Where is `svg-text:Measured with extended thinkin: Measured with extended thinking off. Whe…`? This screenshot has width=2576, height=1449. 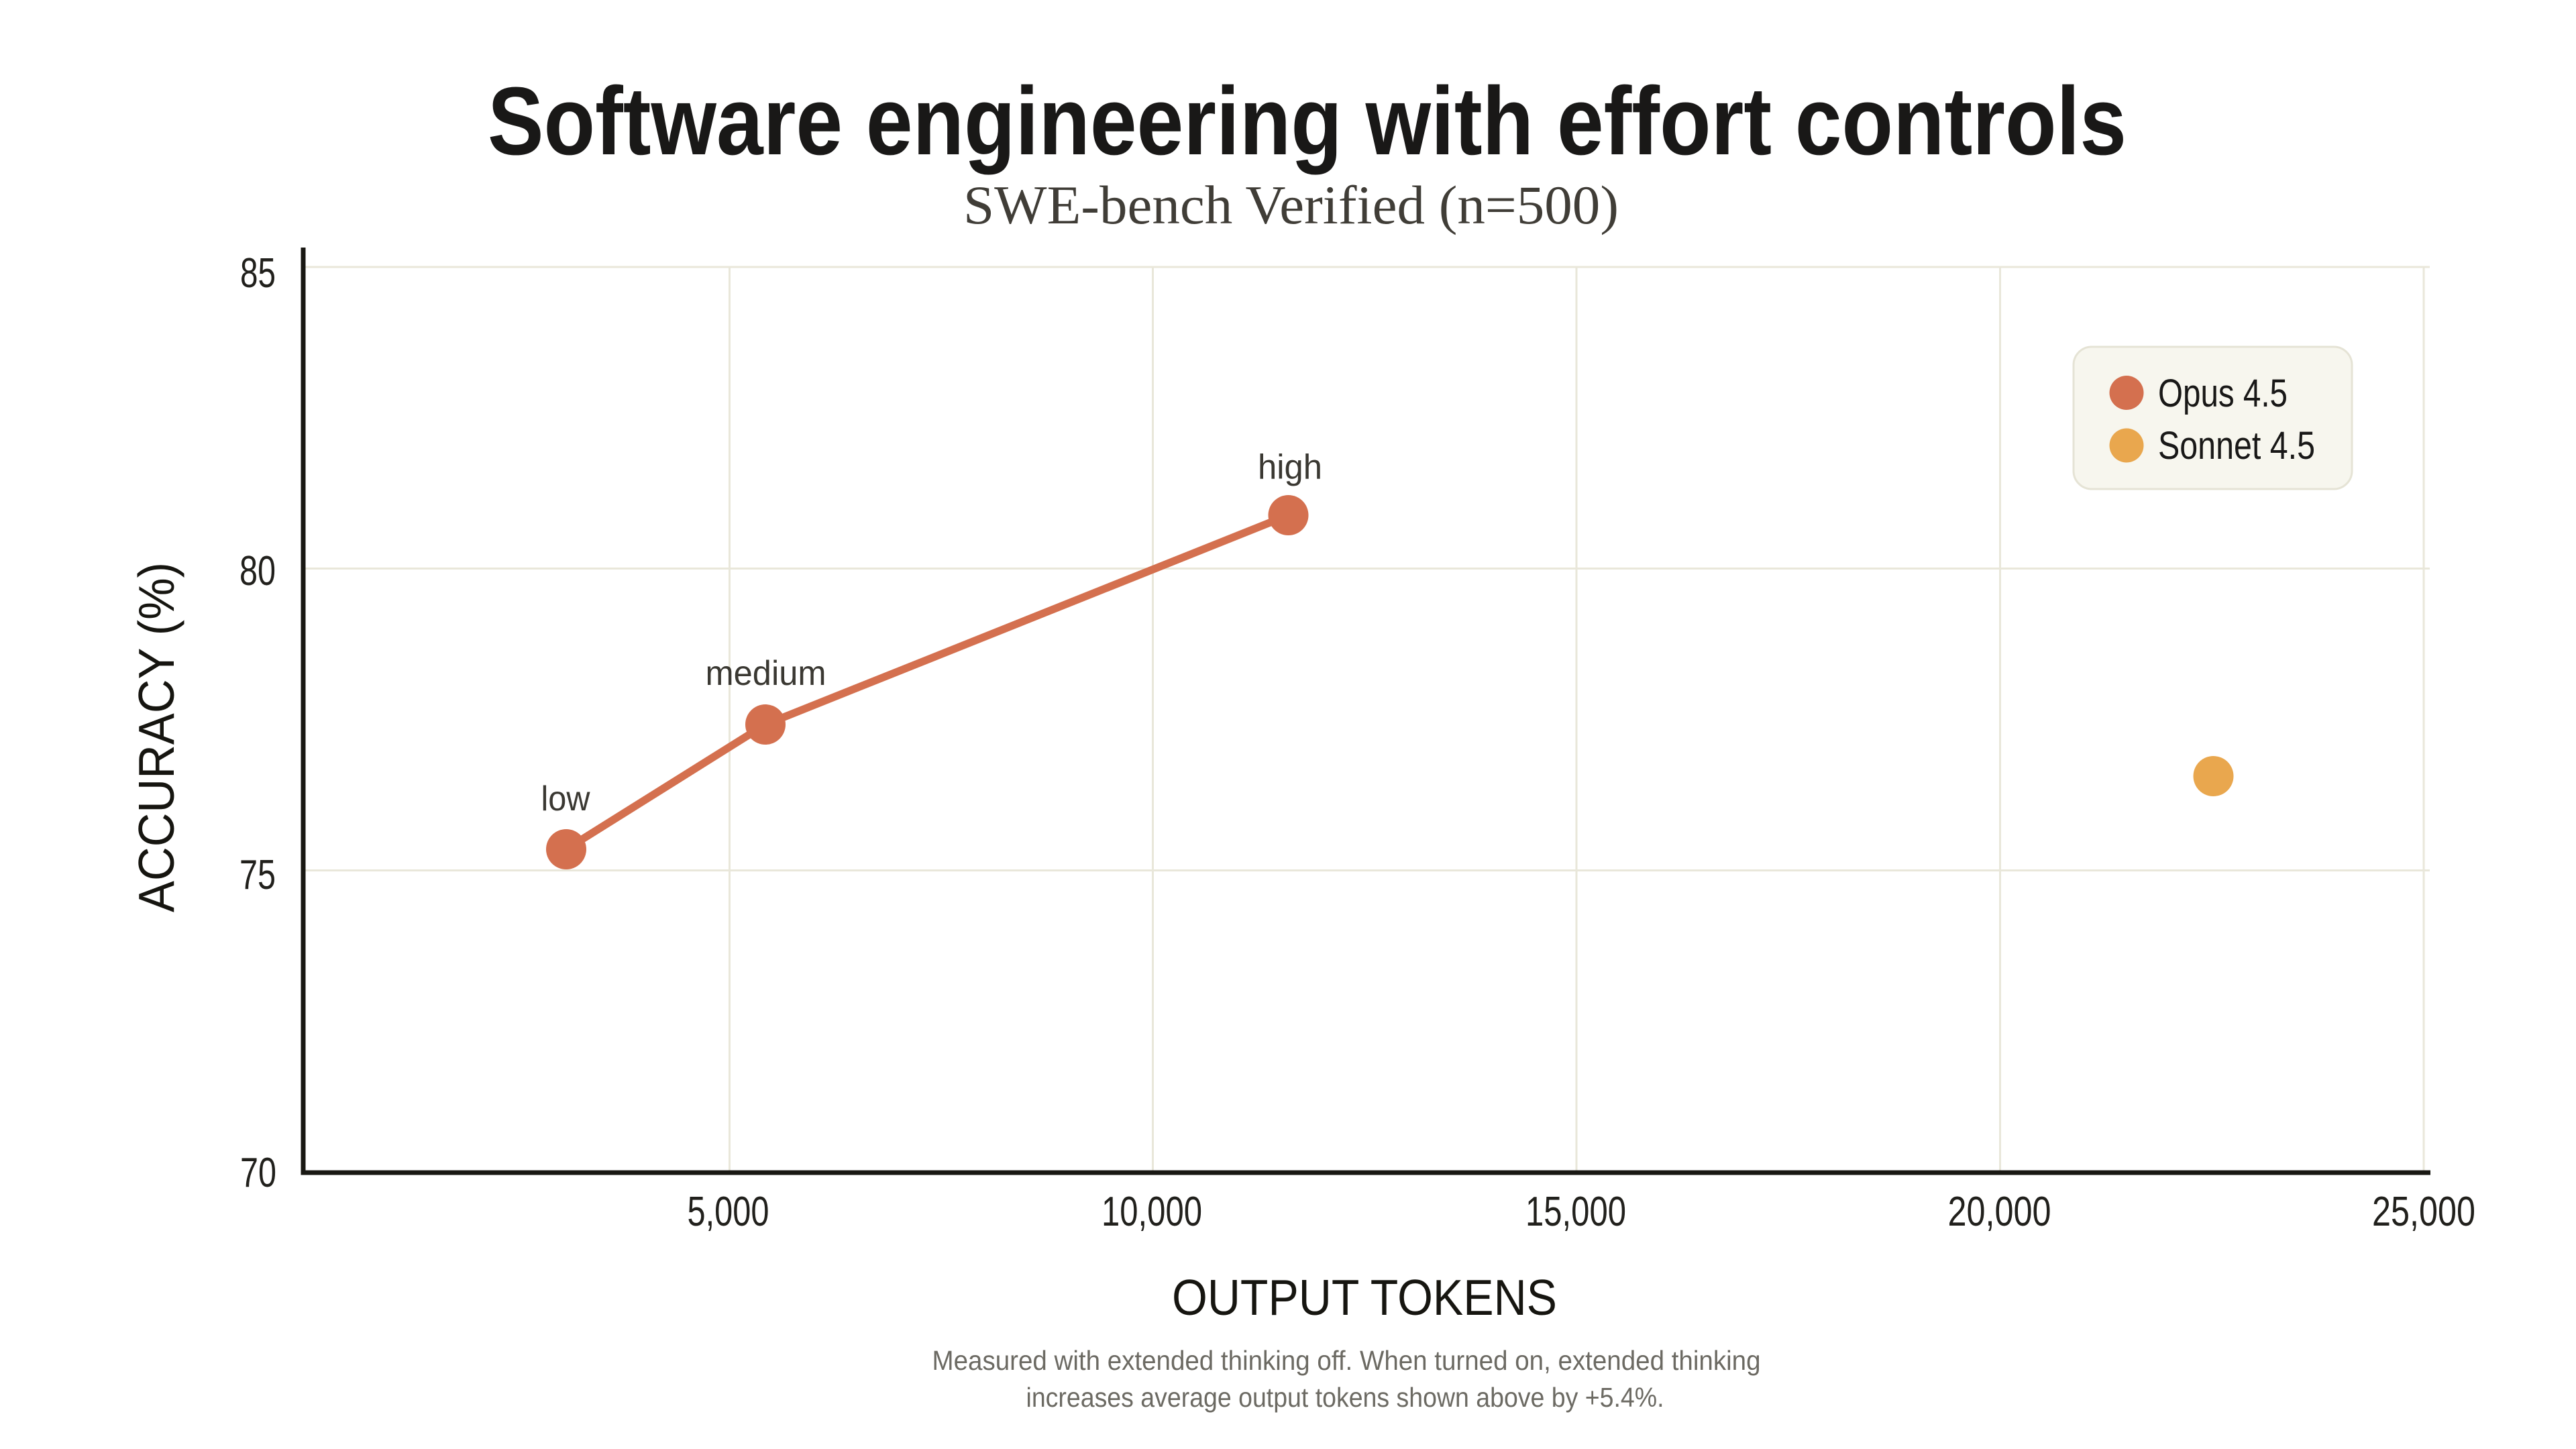
svg-text:Measured with extended thinkin: Measured with extended thinking off. Whe… is located at coordinates (1346, 1360).